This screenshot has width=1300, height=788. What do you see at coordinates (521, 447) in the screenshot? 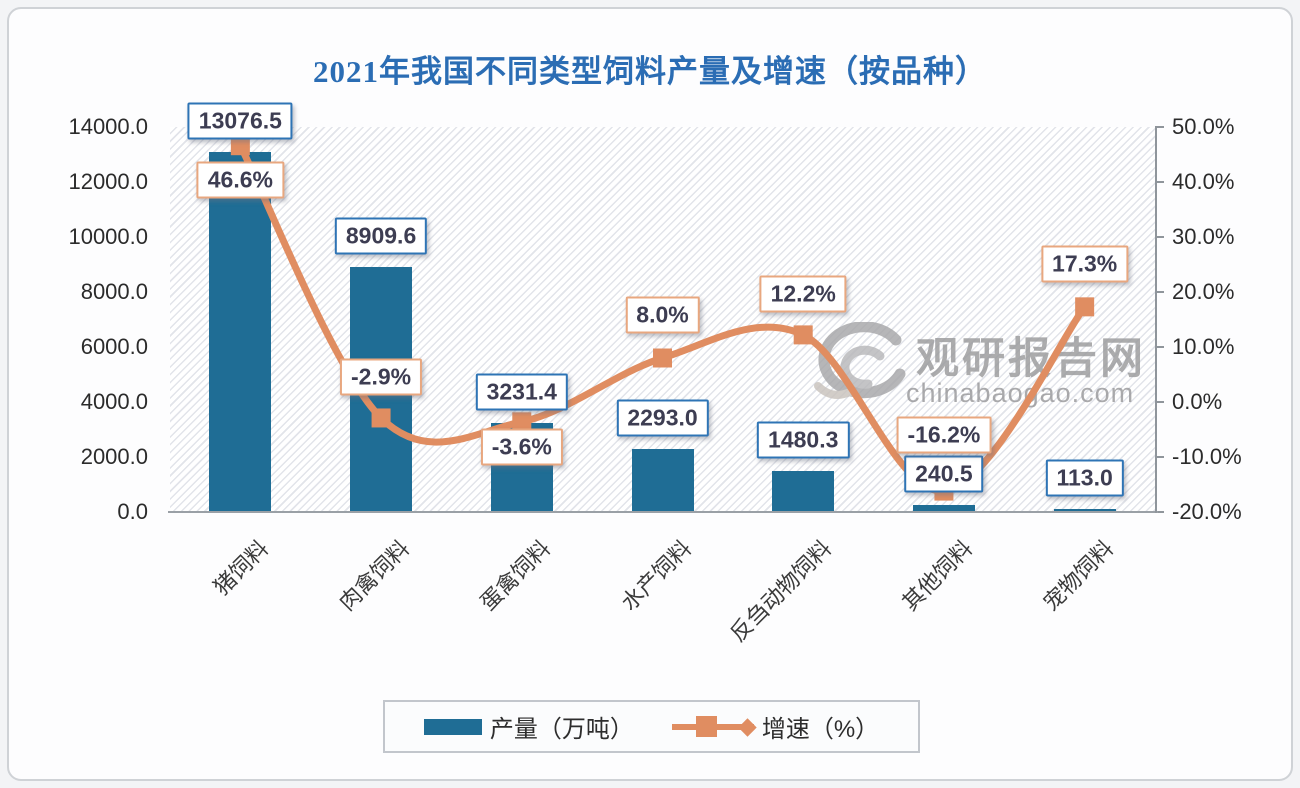
I see `growth-value-label: -3.6%` at bounding box center [521, 447].